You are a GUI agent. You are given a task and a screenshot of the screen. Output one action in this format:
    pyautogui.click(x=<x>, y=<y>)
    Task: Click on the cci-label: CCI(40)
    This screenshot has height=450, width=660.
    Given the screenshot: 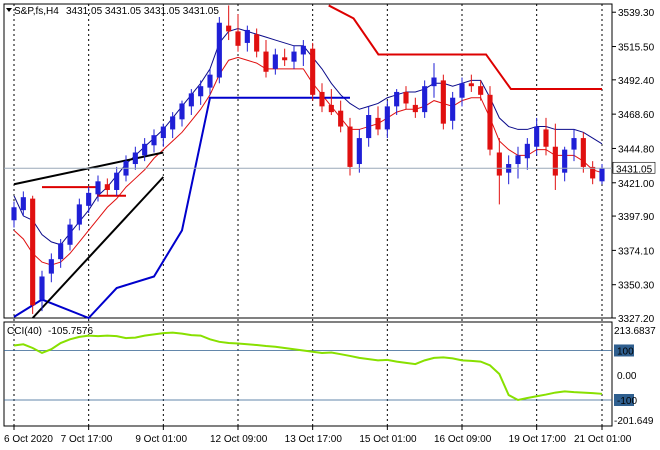 What is the action you would take?
    pyautogui.click(x=24, y=331)
    